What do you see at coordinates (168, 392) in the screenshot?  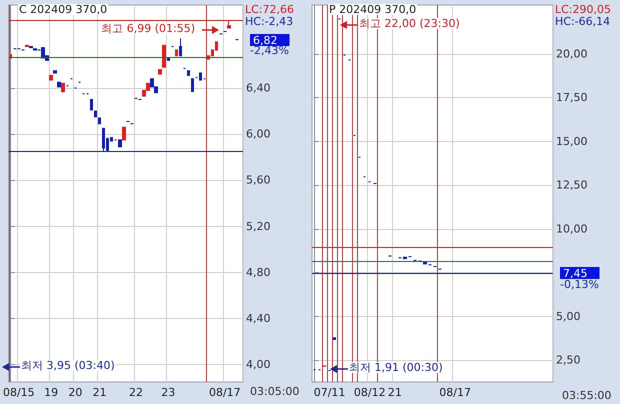 I see `x-tick-label: 23` at bounding box center [168, 392].